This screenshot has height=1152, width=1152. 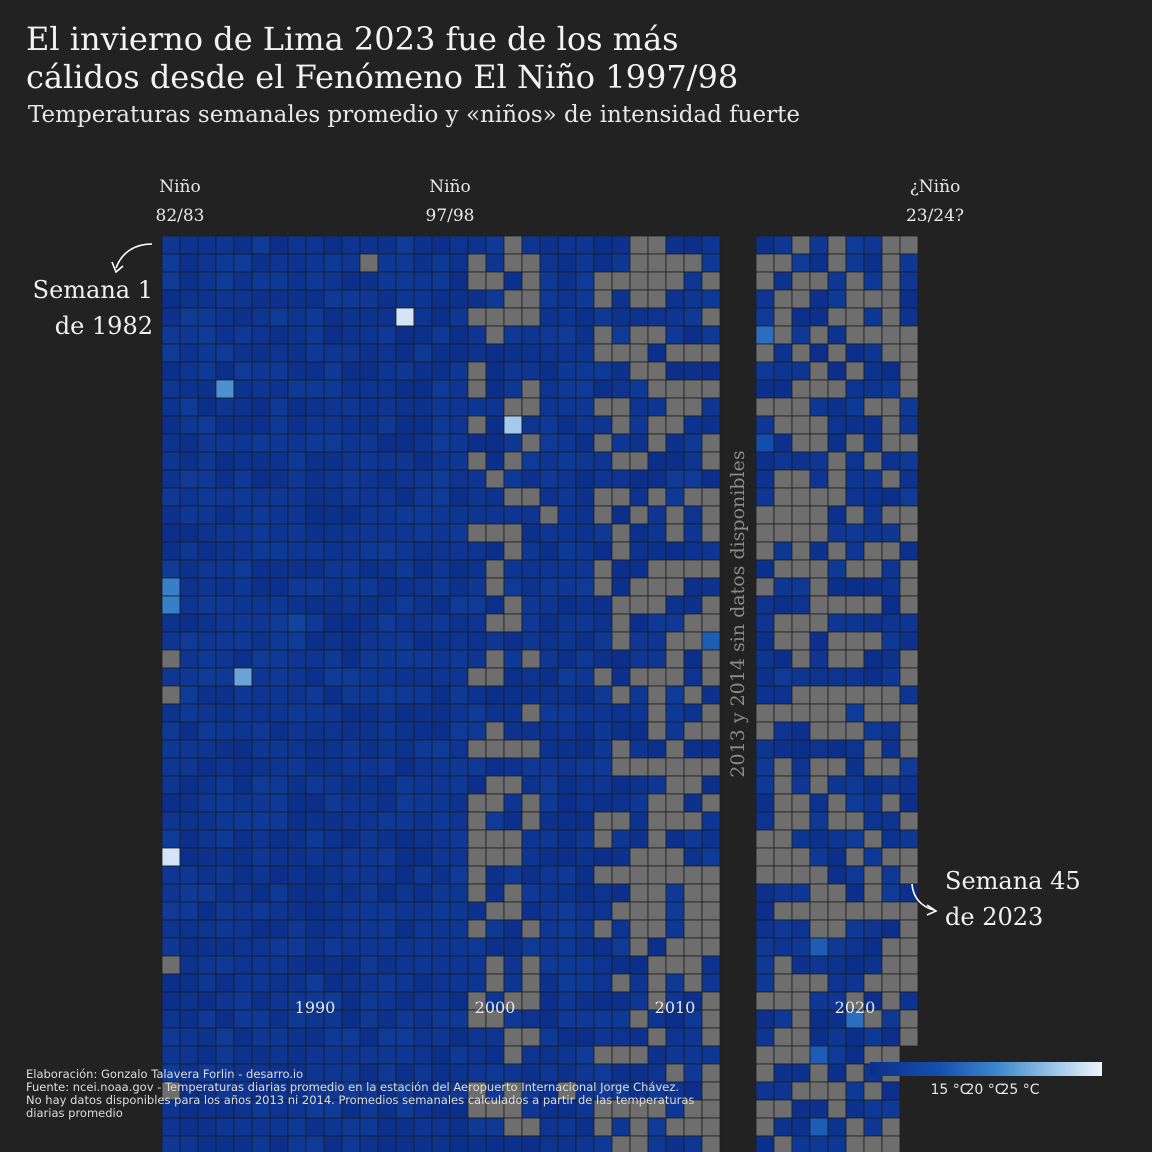 What do you see at coordinates (935, 187) in the screenshot?
I see `nino-23-24-line1: ¿Niño` at bounding box center [935, 187].